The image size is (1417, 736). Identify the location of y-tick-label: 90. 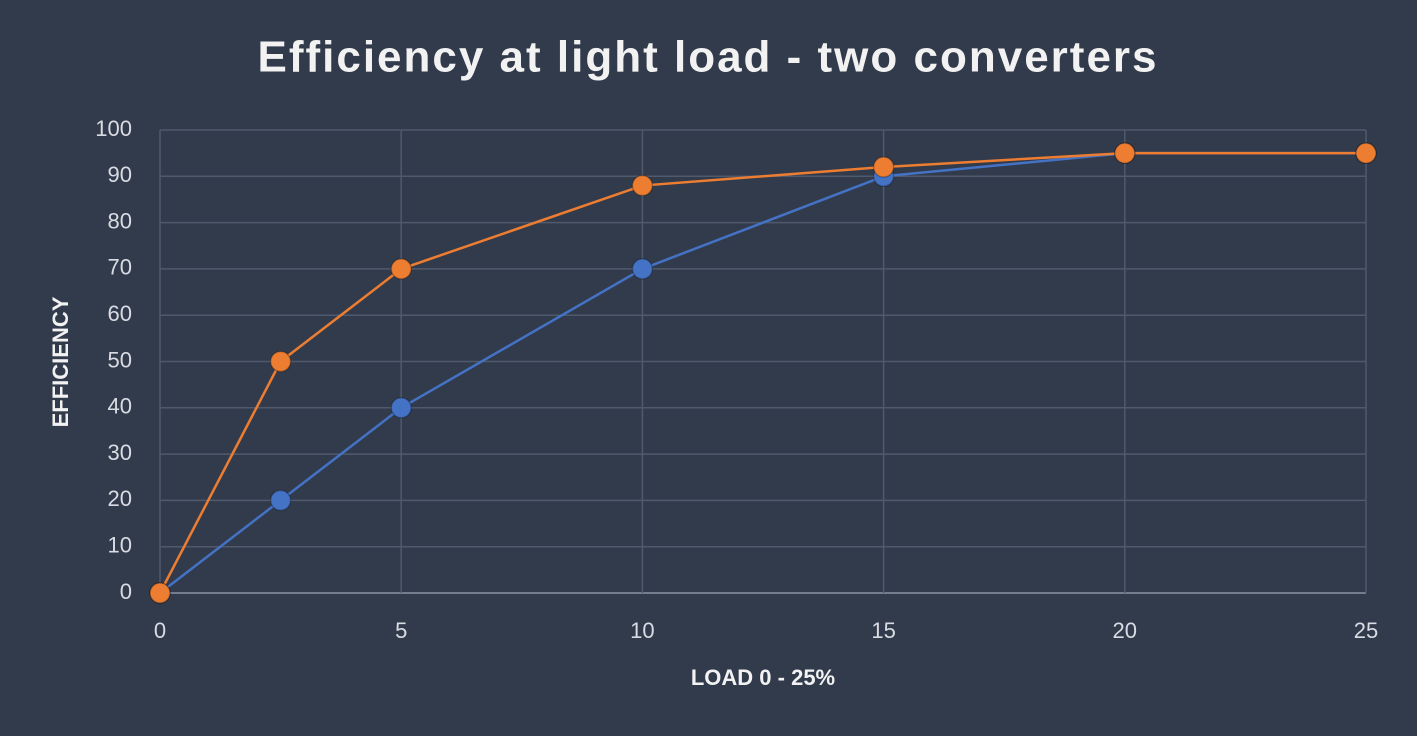
(120, 174).